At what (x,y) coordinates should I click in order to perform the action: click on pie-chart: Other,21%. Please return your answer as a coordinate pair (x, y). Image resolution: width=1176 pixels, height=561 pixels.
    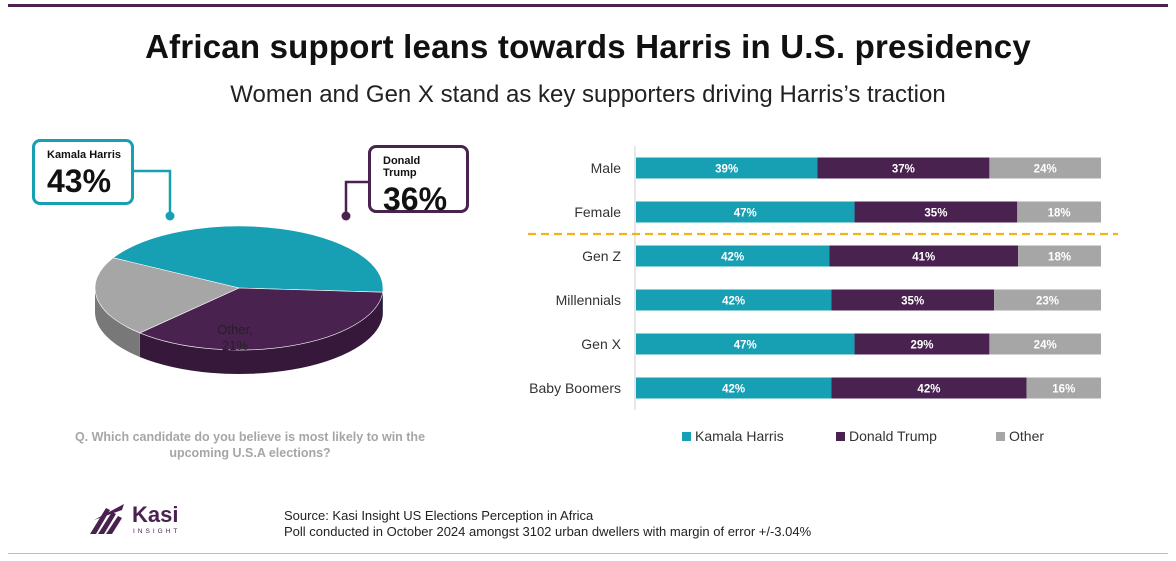
    Looking at the image, I should click on (239, 271).